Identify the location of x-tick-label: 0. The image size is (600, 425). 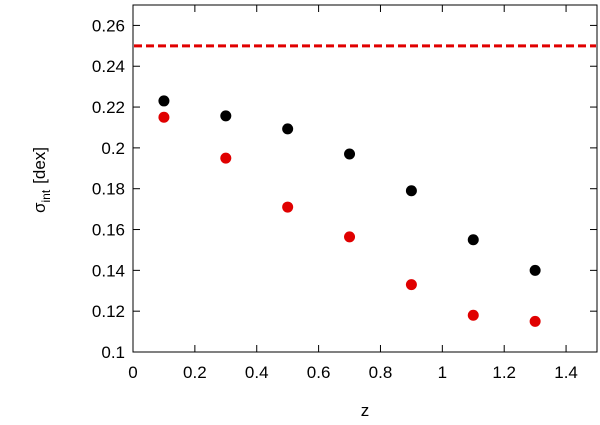
(132, 372).